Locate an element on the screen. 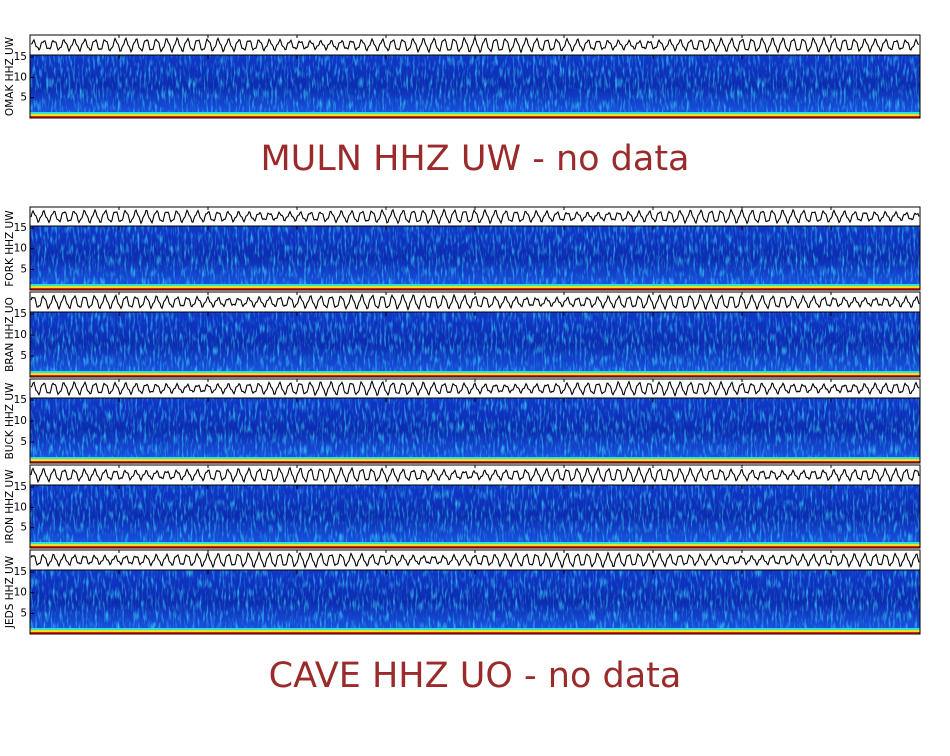 Image resolution: width=950 pixels, height=756 pixels. station-label: OMAK HHZ UW is located at coordinates (10, 76).